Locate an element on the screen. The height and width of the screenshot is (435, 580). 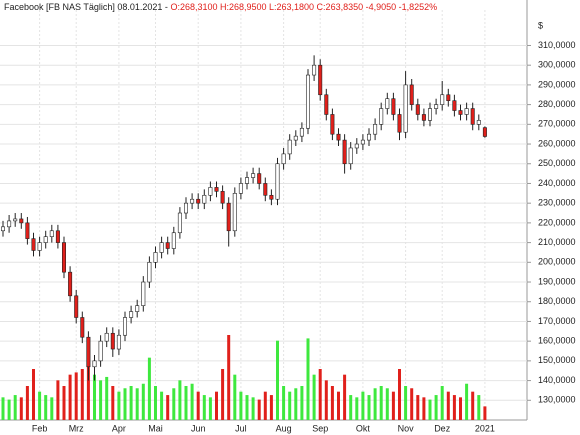
y-tick-label: 130,0000 is located at coordinates (557, 400).